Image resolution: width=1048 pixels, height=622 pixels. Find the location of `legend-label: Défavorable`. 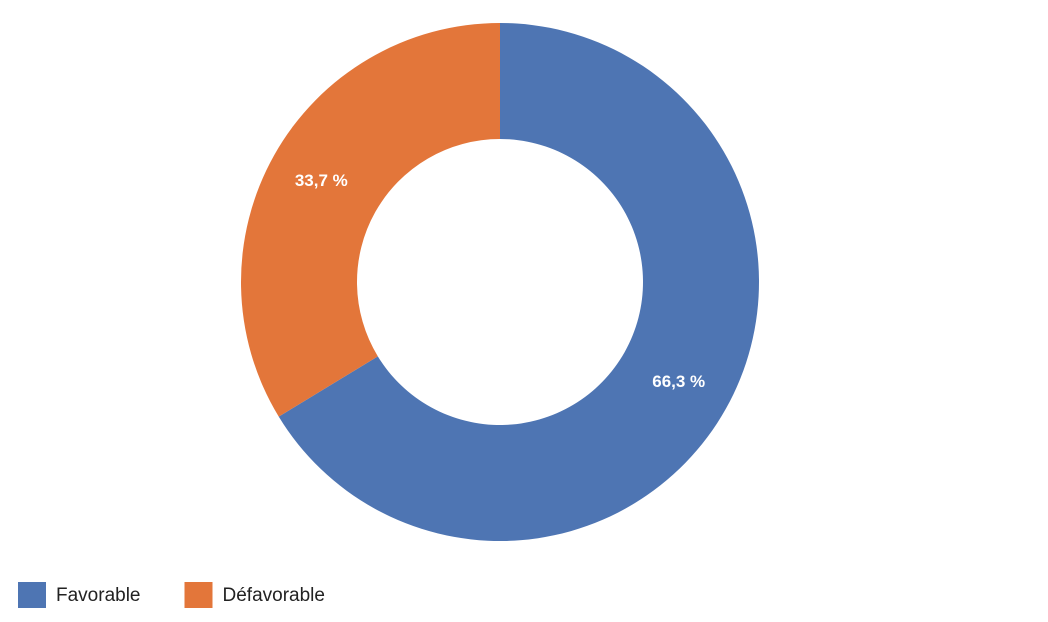

legend-label: Défavorable is located at coordinates (274, 595).